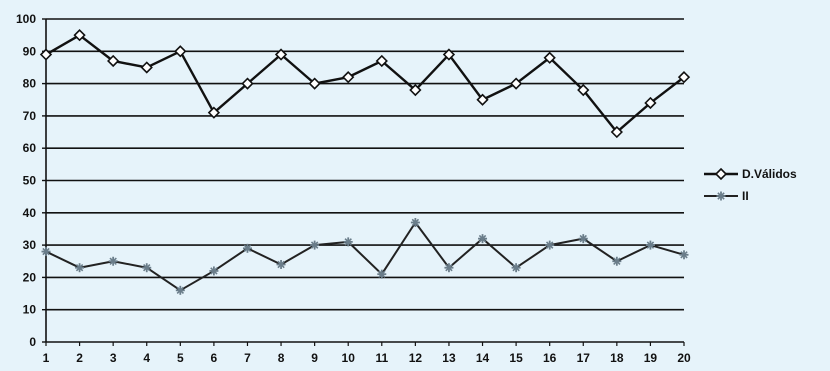 The width and height of the screenshot is (830, 371). What do you see at coordinates (584, 358) in the screenshot?
I see `x-tick-label: 17` at bounding box center [584, 358].